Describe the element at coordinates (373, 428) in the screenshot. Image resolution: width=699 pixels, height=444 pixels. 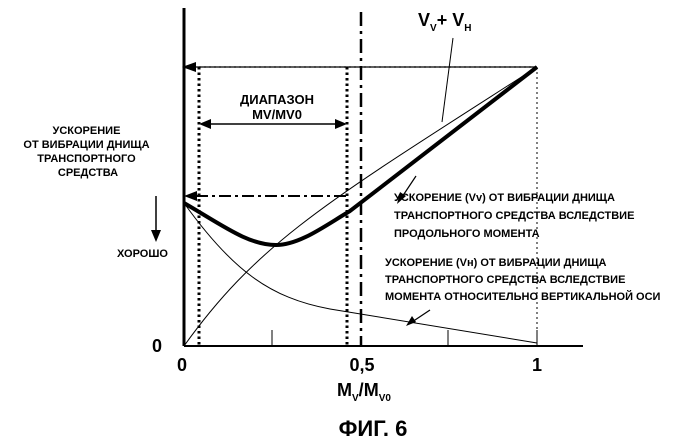
I see `figure-caption: ФИГ. 6` at that location.